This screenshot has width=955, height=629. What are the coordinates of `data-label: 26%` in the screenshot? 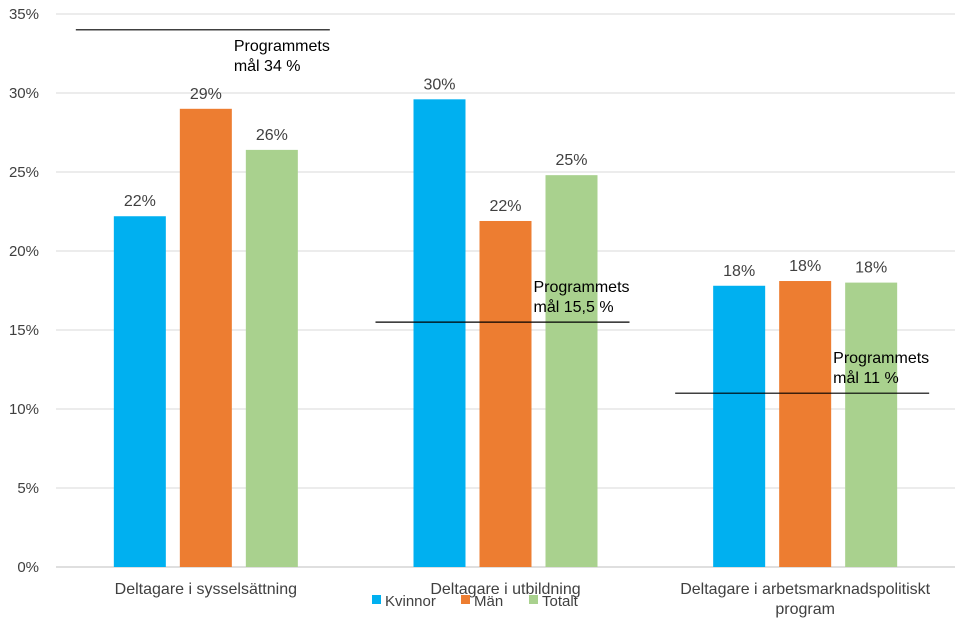 It's located at (272, 135).